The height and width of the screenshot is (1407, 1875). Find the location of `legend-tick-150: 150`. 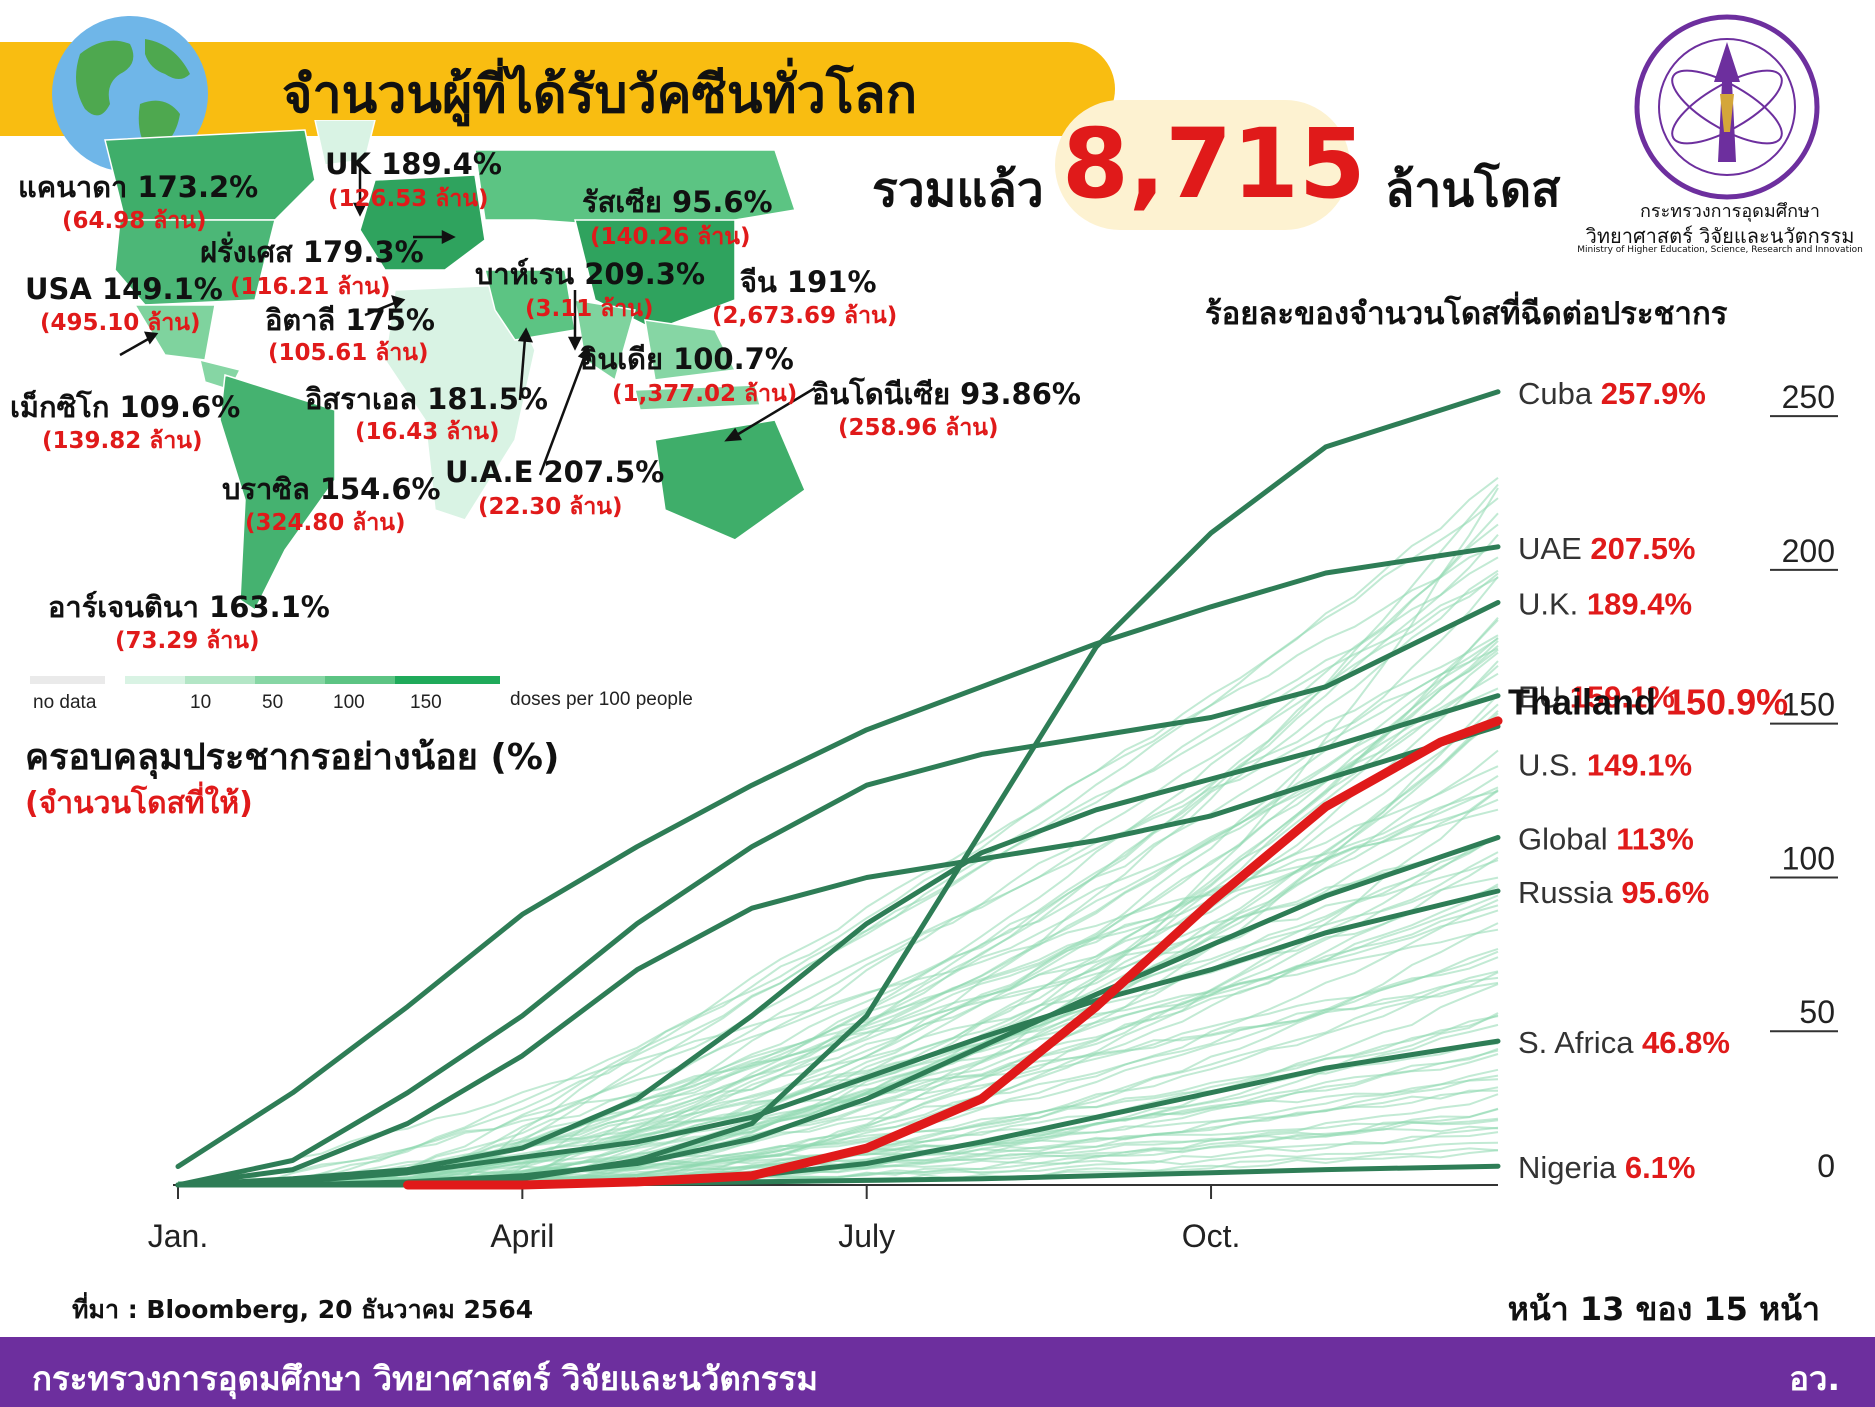

legend-tick-150: 150 is located at coordinates (426, 702).